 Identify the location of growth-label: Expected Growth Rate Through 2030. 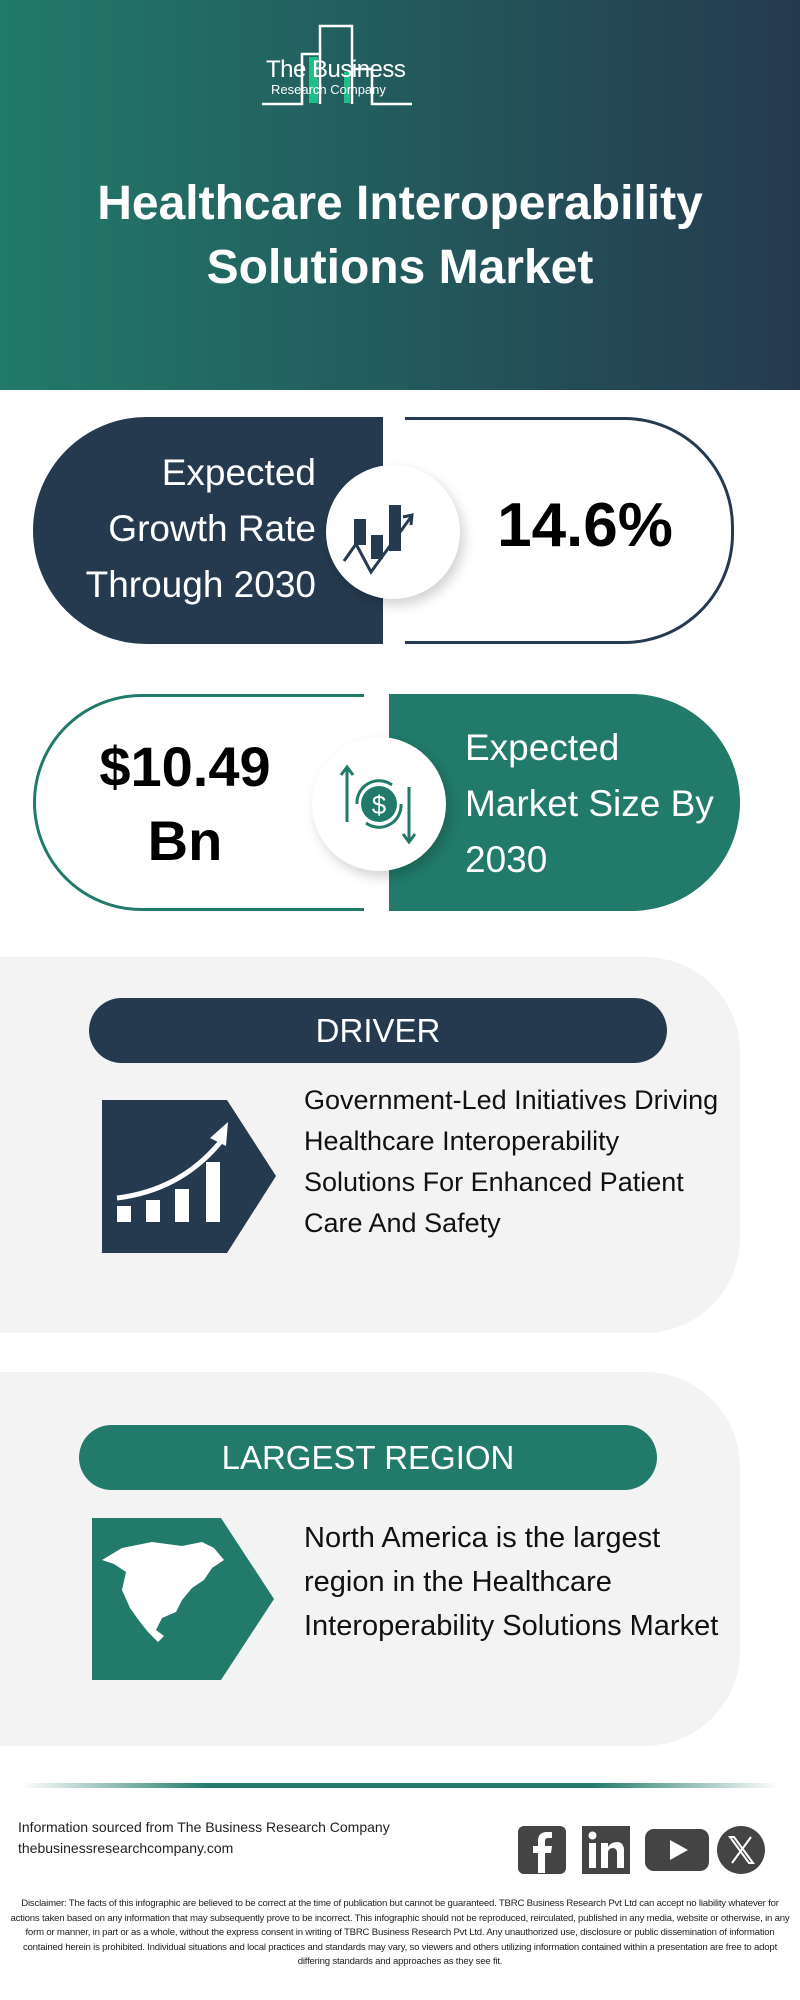
(200, 528).